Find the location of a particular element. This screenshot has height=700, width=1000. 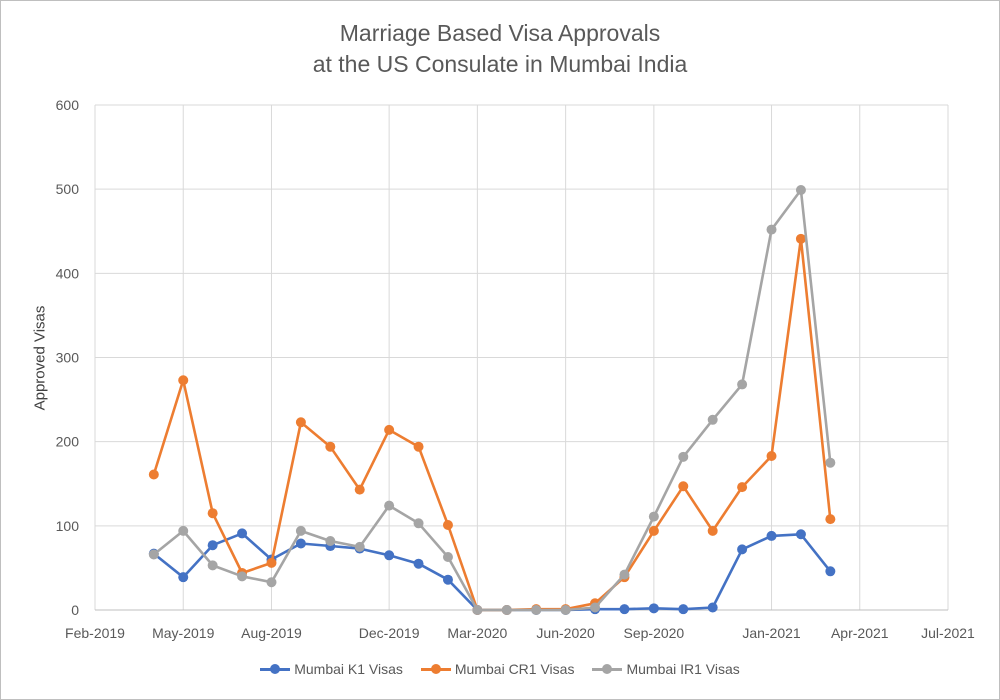

x-tick-label: Mar-2020 is located at coordinates (477, 633).